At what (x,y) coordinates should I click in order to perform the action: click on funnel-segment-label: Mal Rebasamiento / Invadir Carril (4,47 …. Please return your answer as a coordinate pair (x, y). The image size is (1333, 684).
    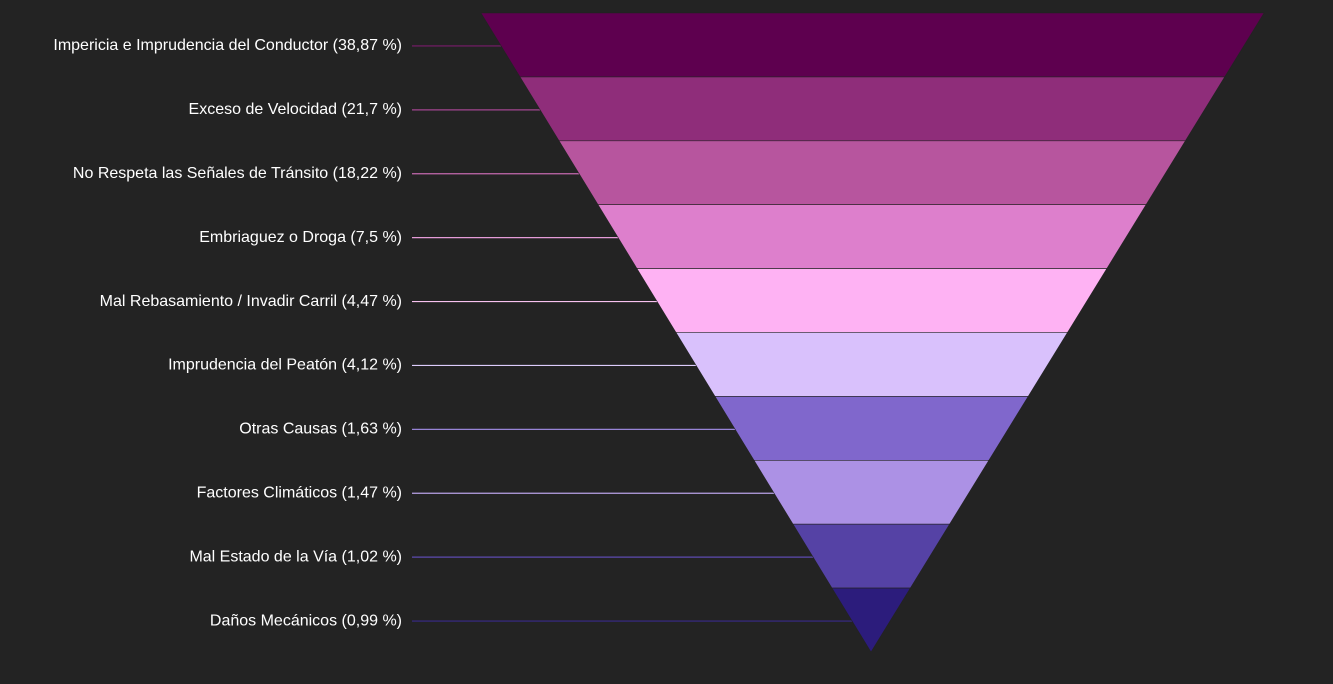
    Looking at the image, I should click on (251, 301).